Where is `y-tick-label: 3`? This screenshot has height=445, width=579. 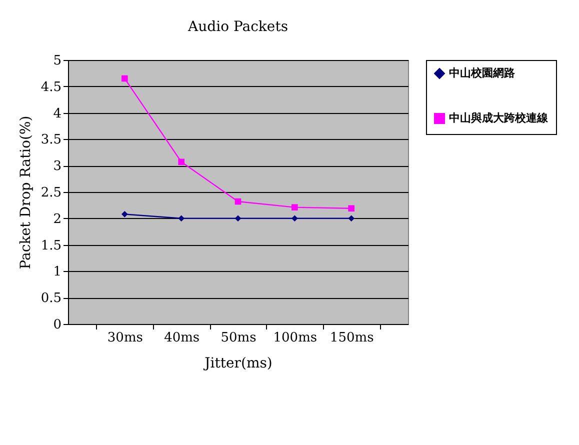
y-tick-label: 3 is located at coordinates (57, 166).